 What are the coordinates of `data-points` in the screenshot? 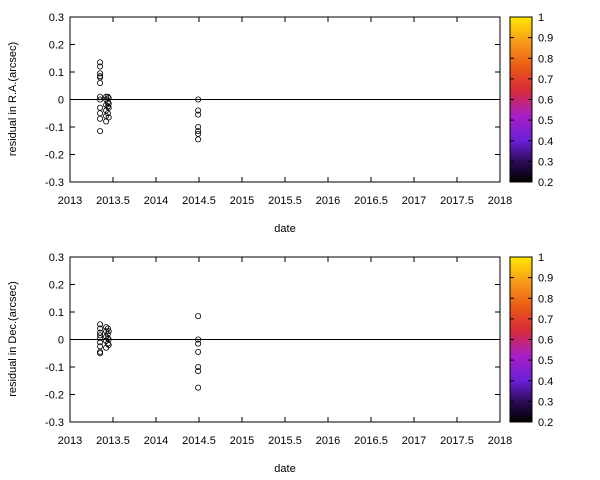 It's located at (149, 101).